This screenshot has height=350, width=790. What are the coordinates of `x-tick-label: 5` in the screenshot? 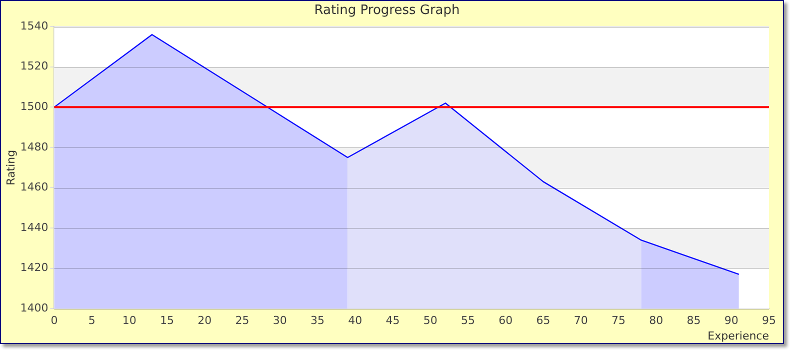 It's located at (92, 321).